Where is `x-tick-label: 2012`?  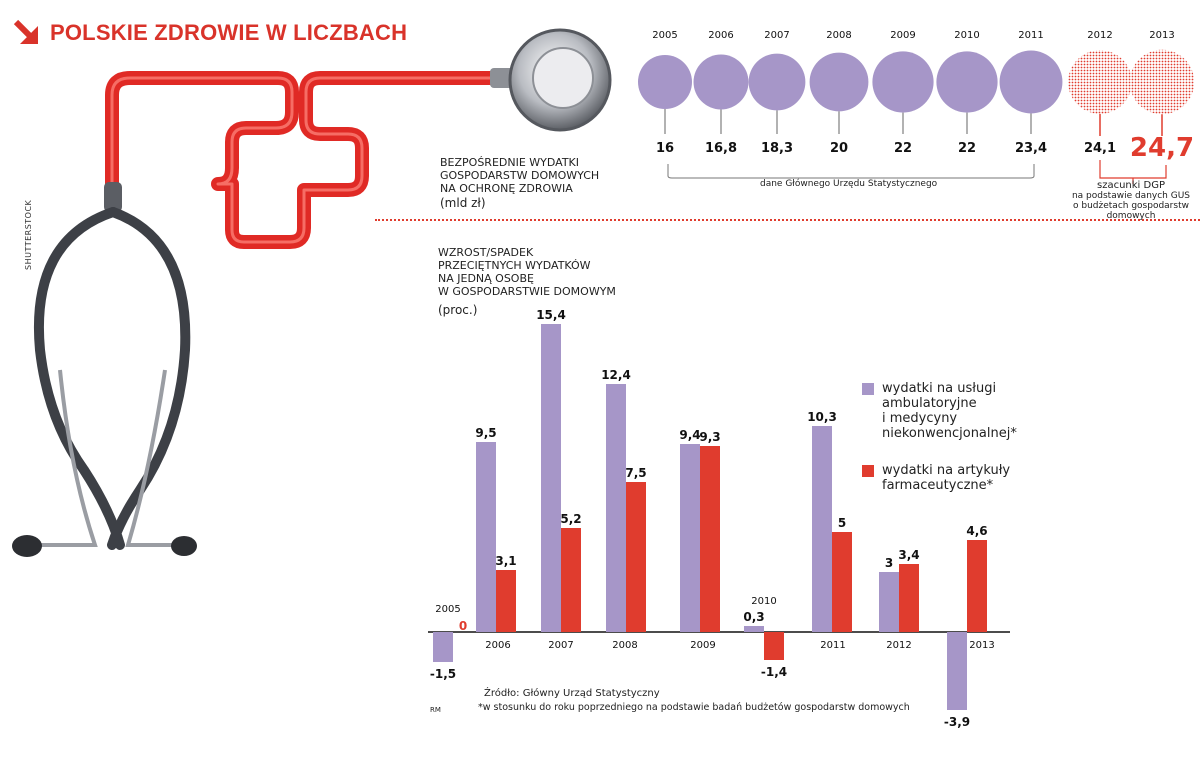 x-tick-label: 2012 is located at coordinates (898, 645).